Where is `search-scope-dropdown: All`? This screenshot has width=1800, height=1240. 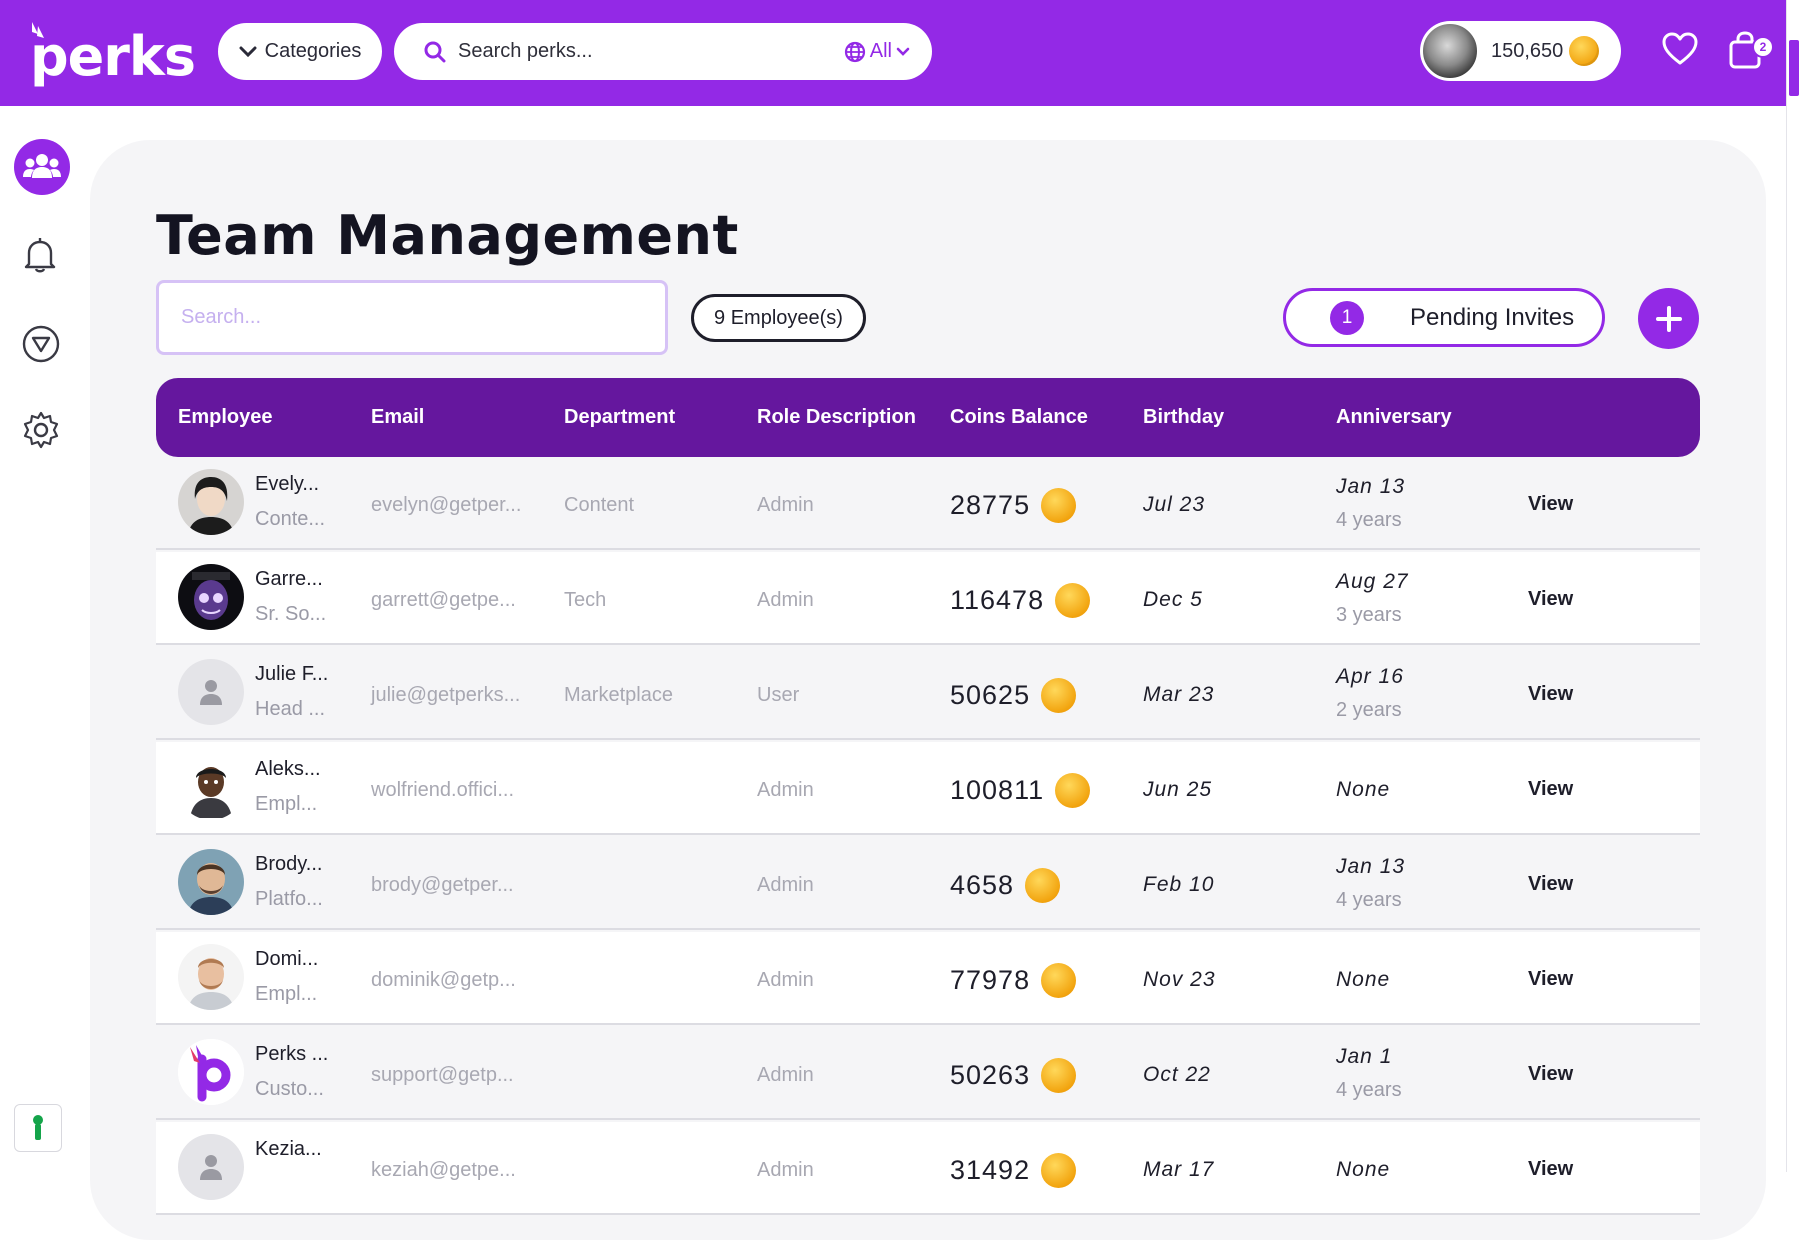 search-scope-dropdown: All is located at coordinates (877, 51).